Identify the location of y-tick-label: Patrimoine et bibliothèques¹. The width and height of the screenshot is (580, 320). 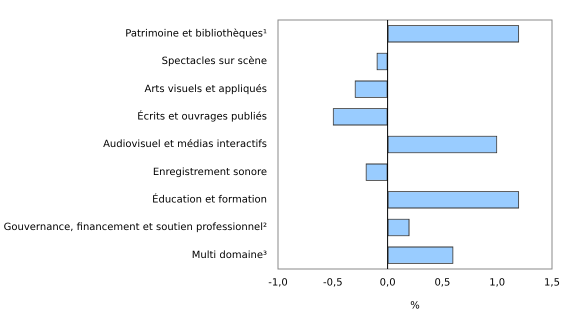
(196, 34).